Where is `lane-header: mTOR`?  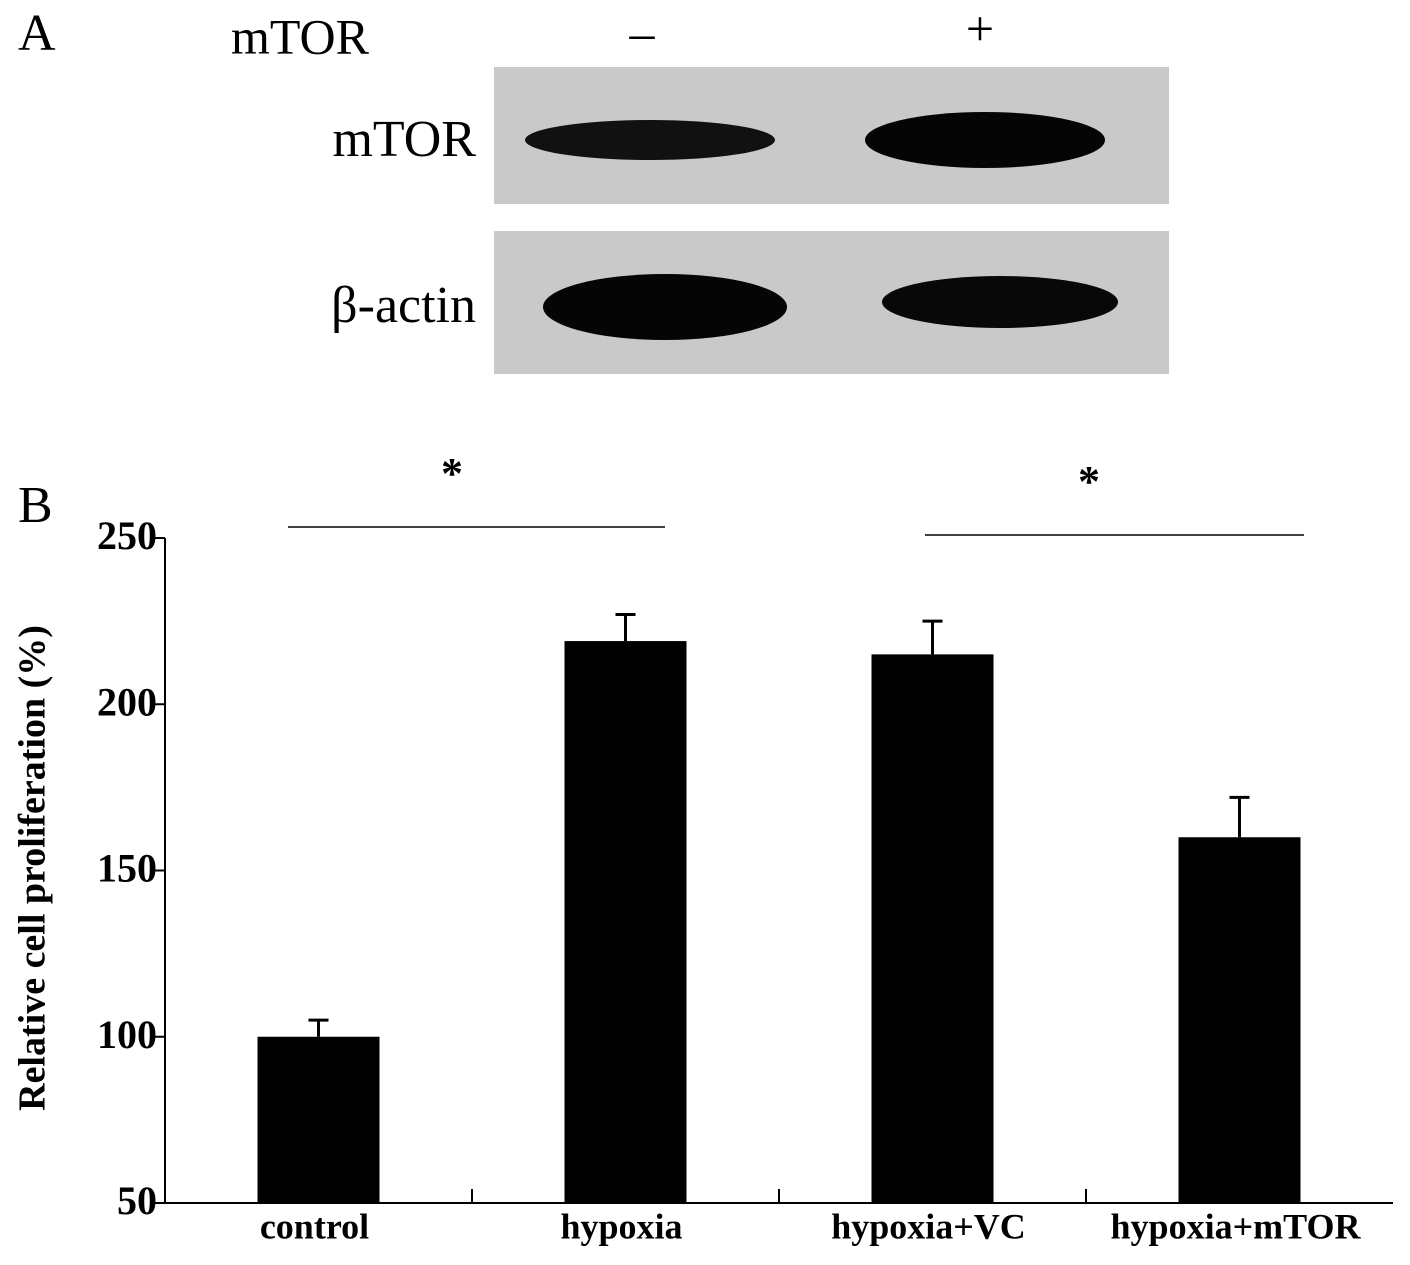 lane-header: mTOR is located at coordinates (300, 36).